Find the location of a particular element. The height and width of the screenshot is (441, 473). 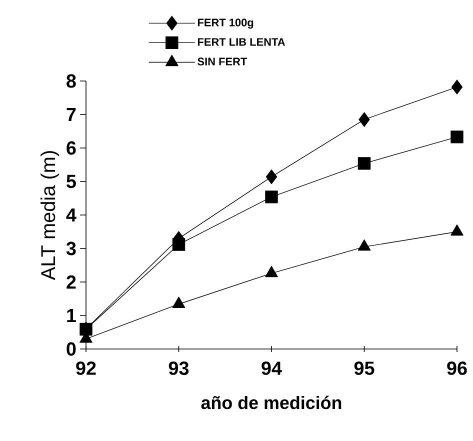

legend-label: SIN FERT is located at coordinates (223, 62).